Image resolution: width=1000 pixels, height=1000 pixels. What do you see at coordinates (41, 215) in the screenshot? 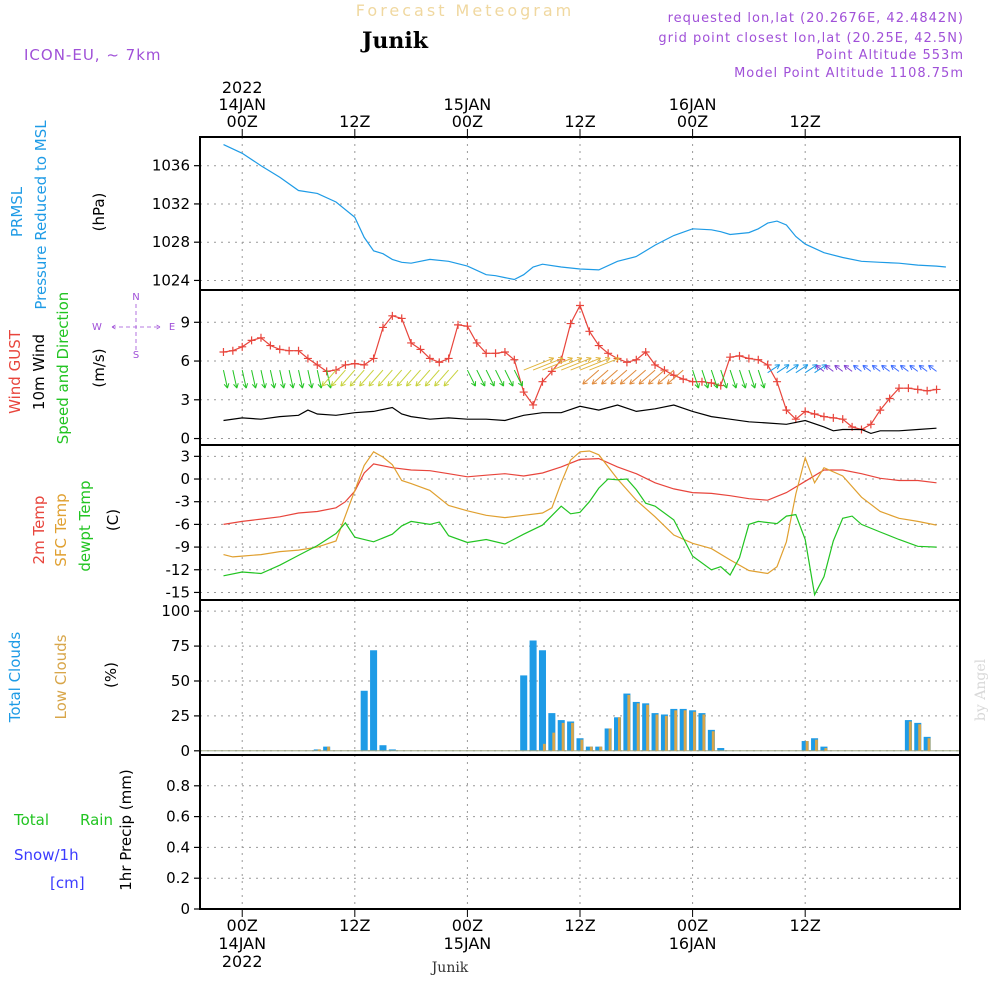
I see `pressure-label-long: Pressure Reduced to MSL` at bounding box center [41, 215].